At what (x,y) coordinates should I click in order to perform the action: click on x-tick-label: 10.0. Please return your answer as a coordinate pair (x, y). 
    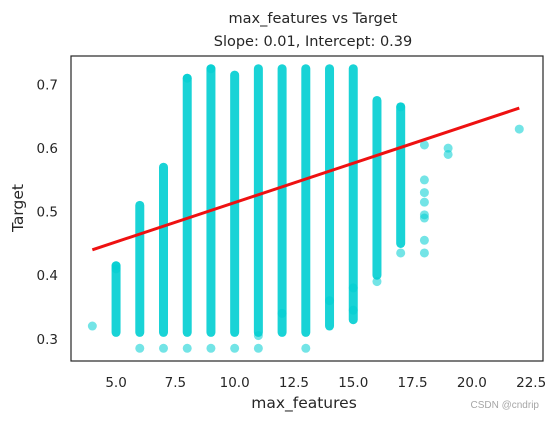
    Looking at the image, I should click on (235, 383).